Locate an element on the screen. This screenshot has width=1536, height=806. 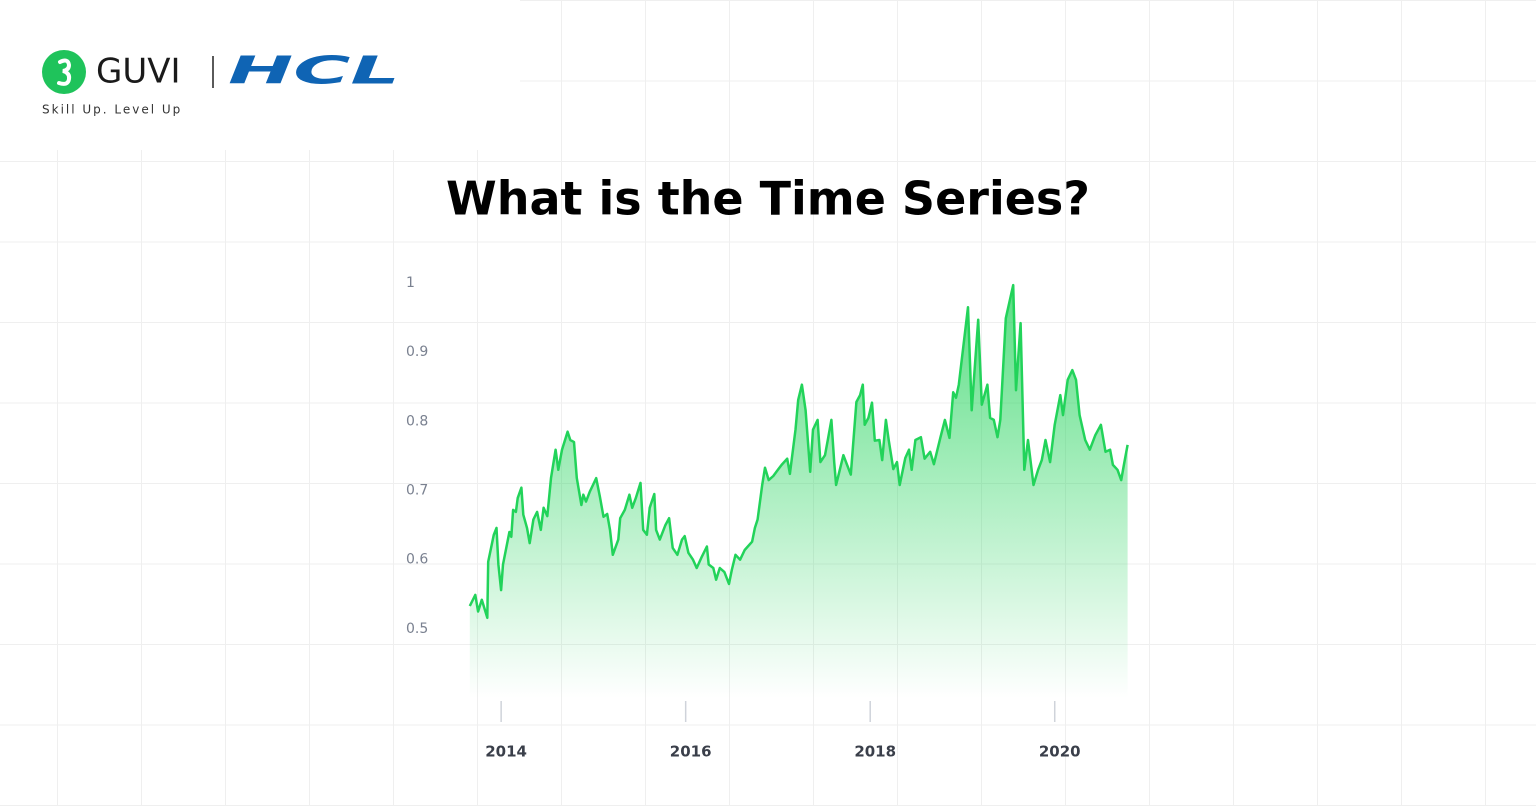
logo: GUVI HCL Skill Up. Level Up is located at coordinates (221, 83).